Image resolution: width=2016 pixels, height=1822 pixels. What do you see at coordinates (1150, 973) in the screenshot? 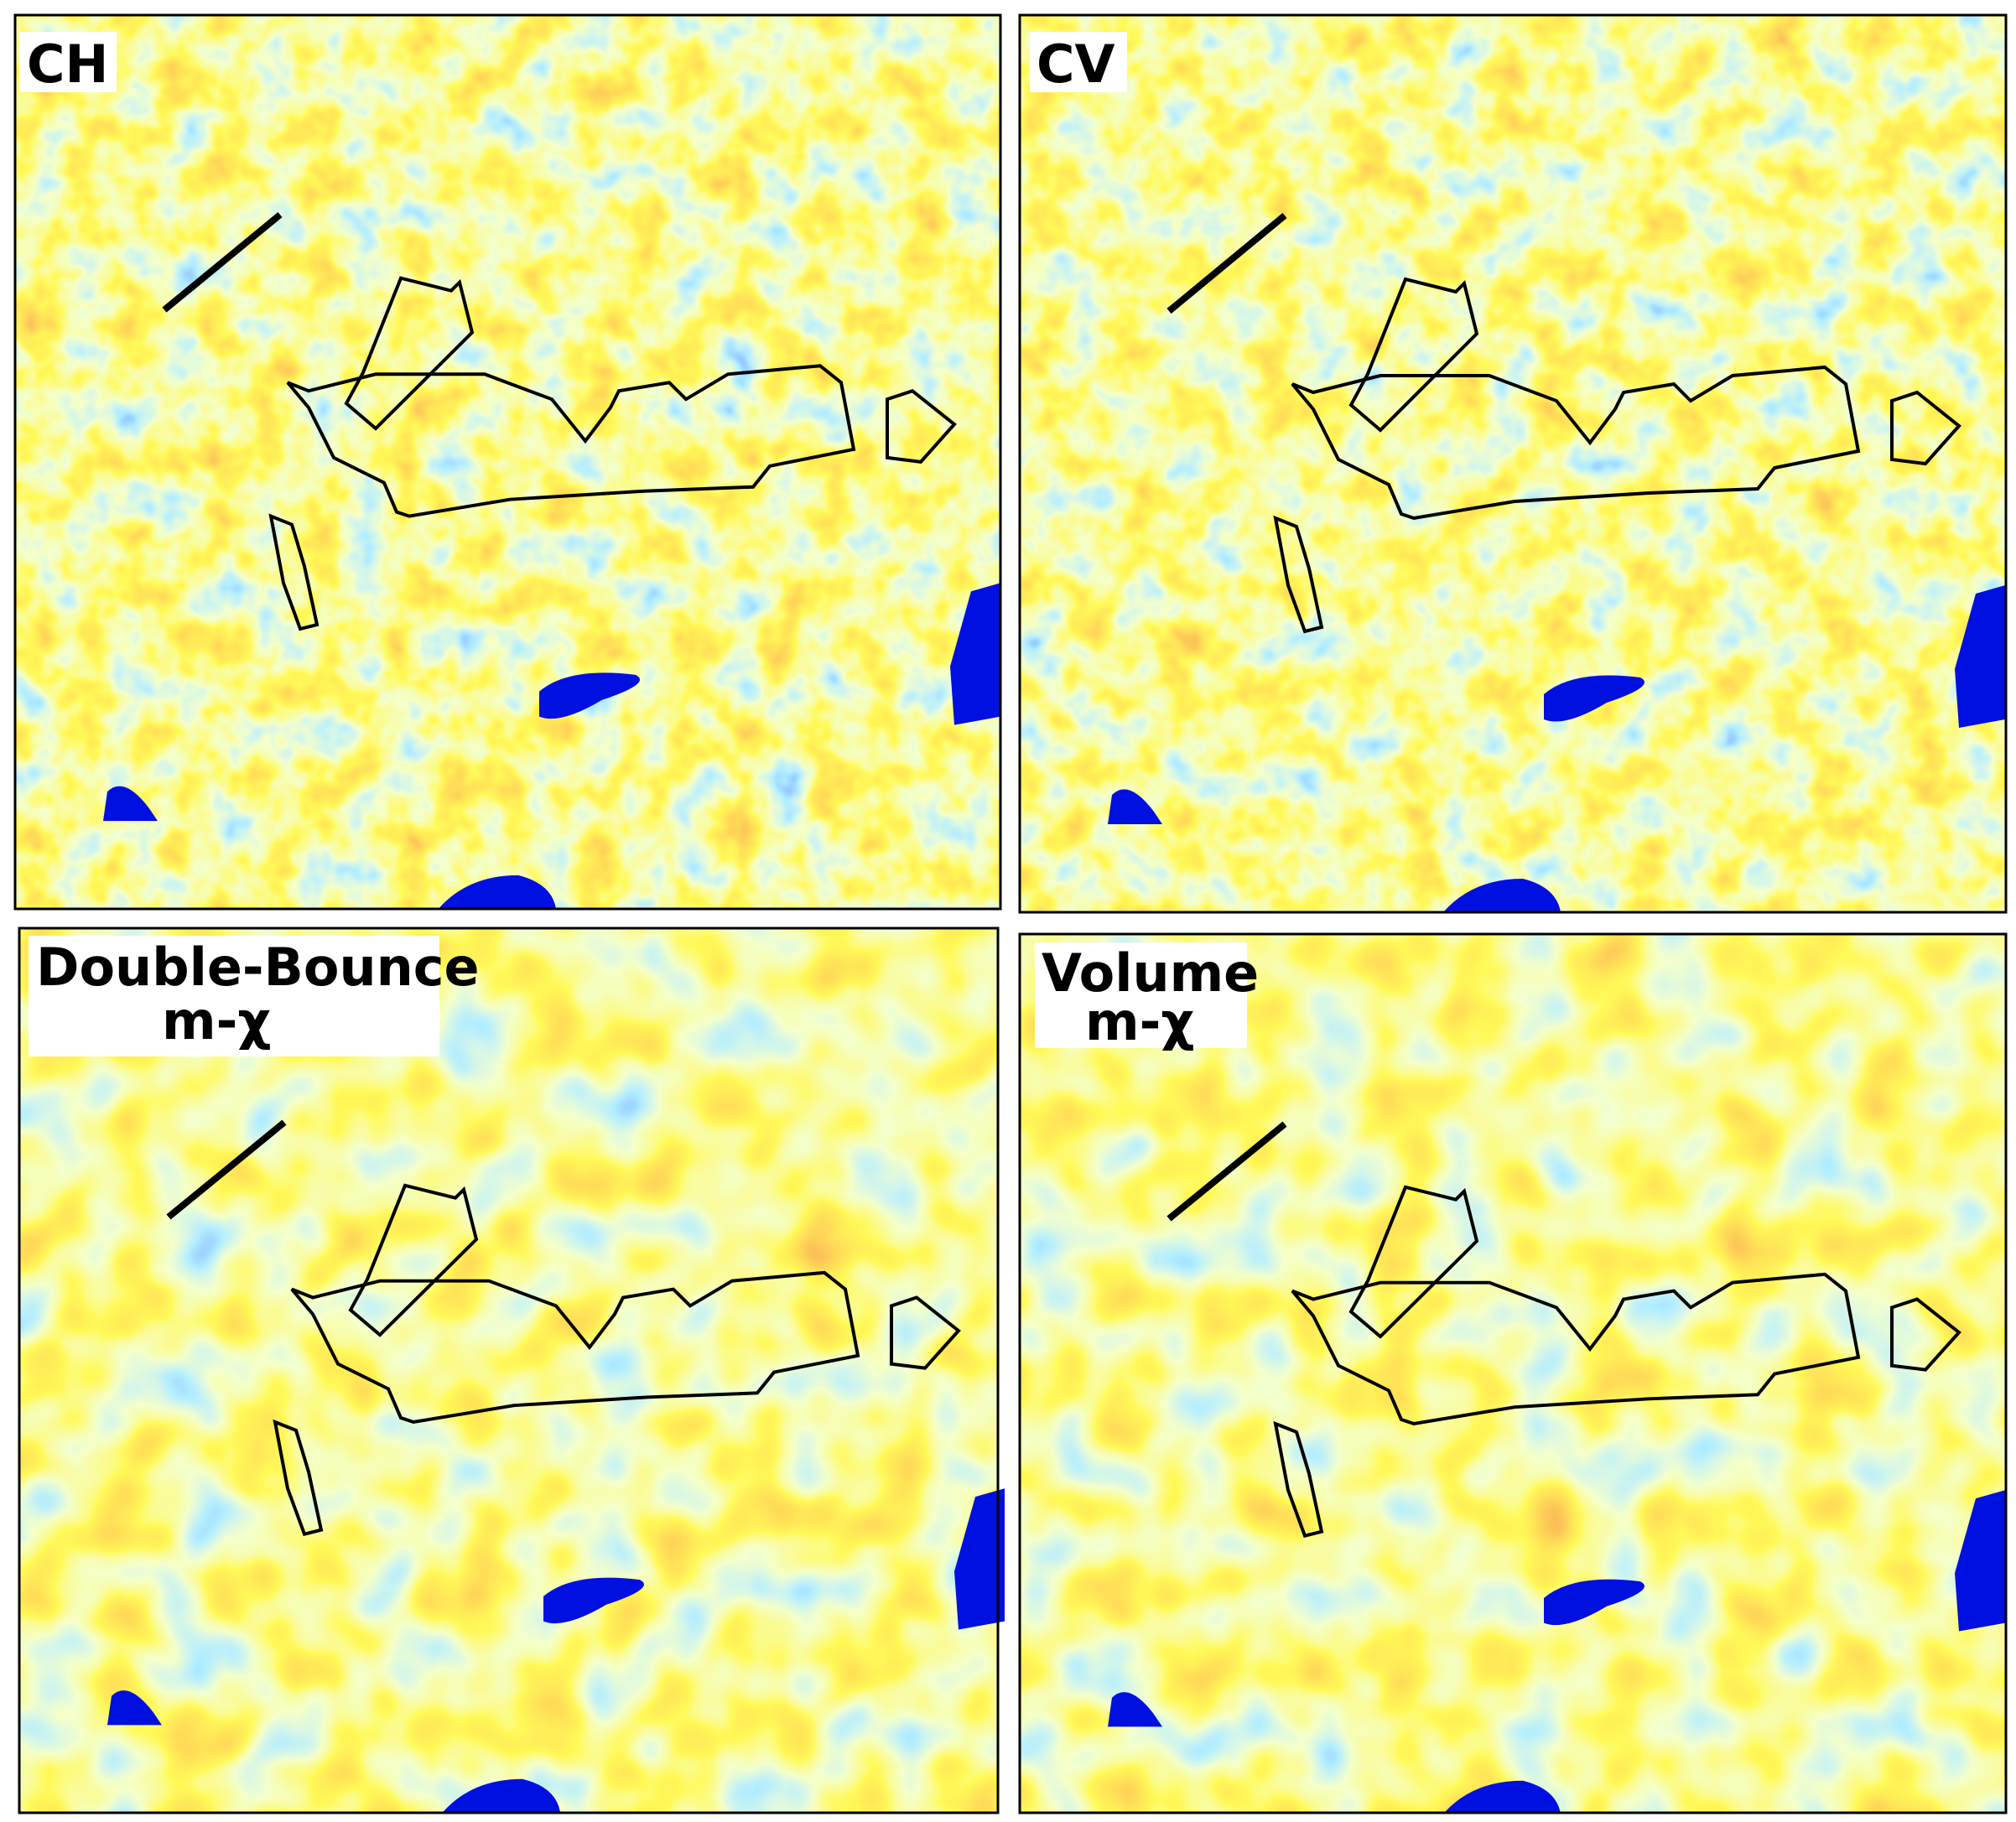
I see `panel-label: Volume` at bounding box center [1150, 973].